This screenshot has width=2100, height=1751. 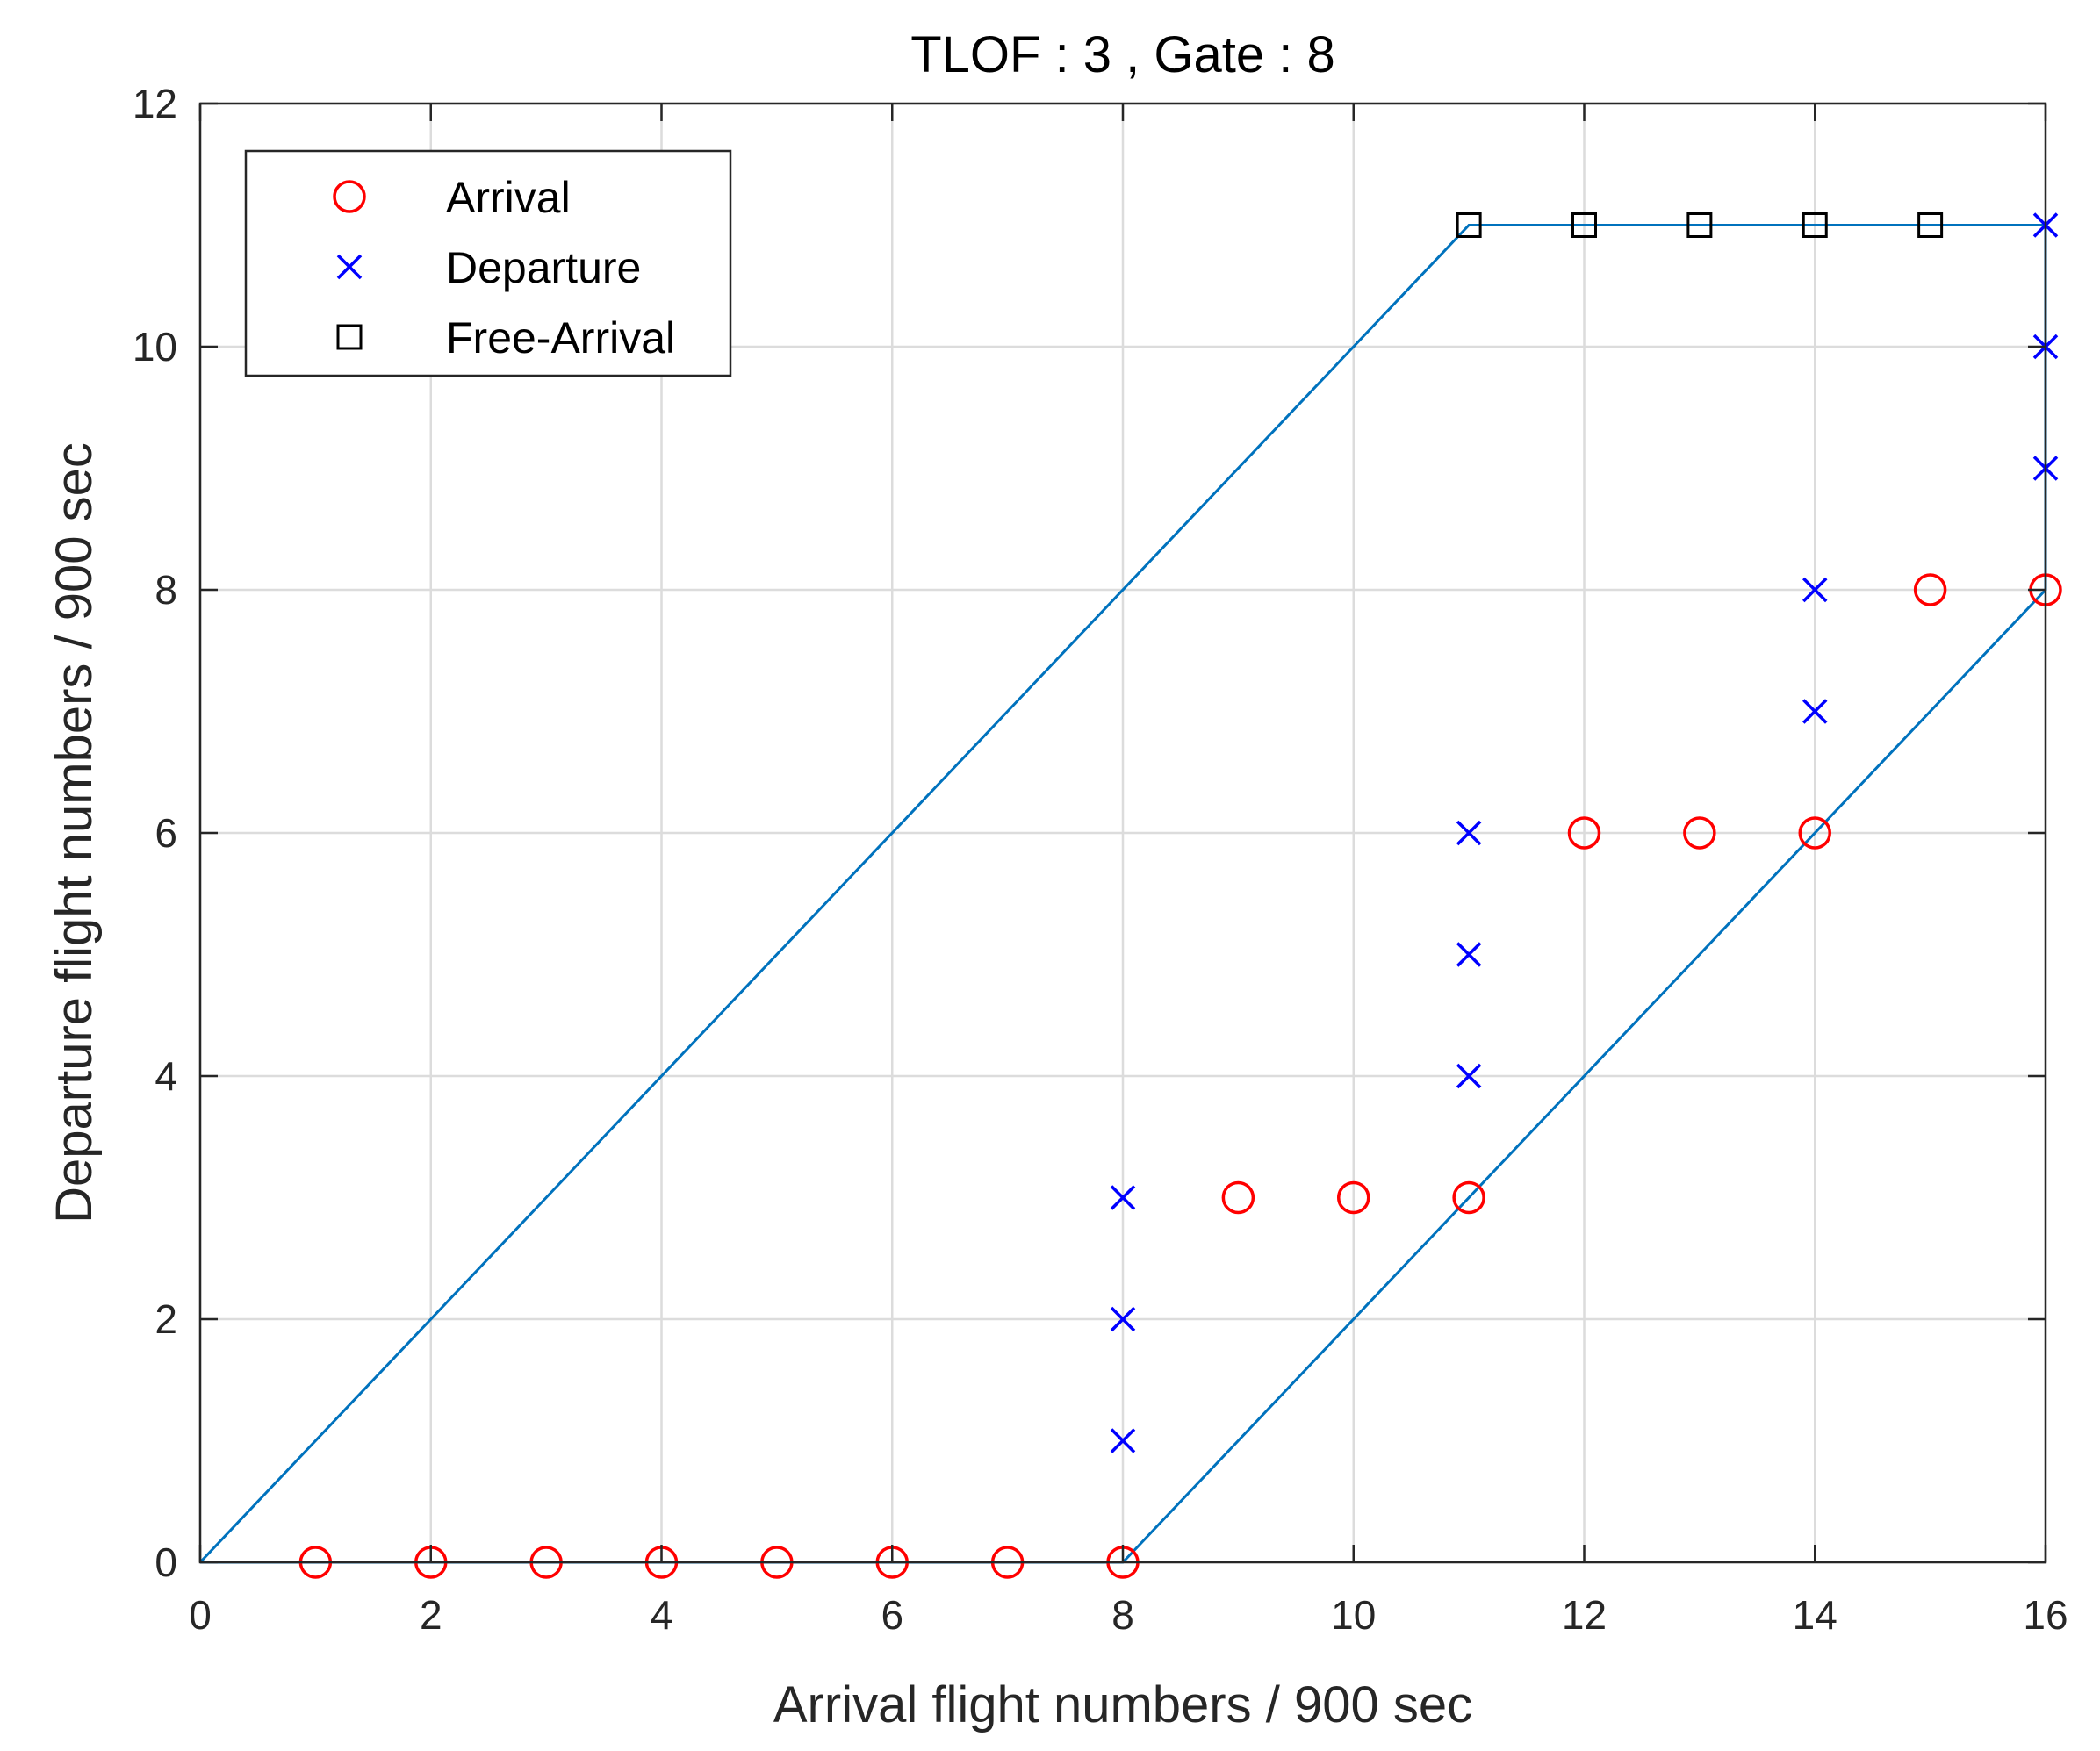 I want to click on legend-label: Arrival, so click(x=508, y=197).